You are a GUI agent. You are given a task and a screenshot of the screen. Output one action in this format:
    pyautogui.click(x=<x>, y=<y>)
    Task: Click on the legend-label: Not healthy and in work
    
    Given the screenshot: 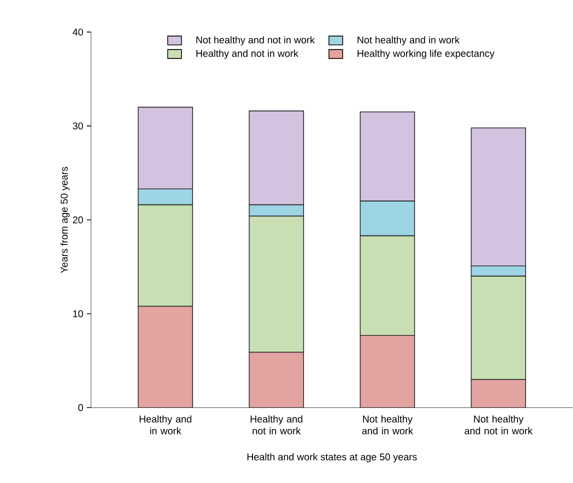 What is the action you would take?
    pyautogui.click(x=409, y=41)
    